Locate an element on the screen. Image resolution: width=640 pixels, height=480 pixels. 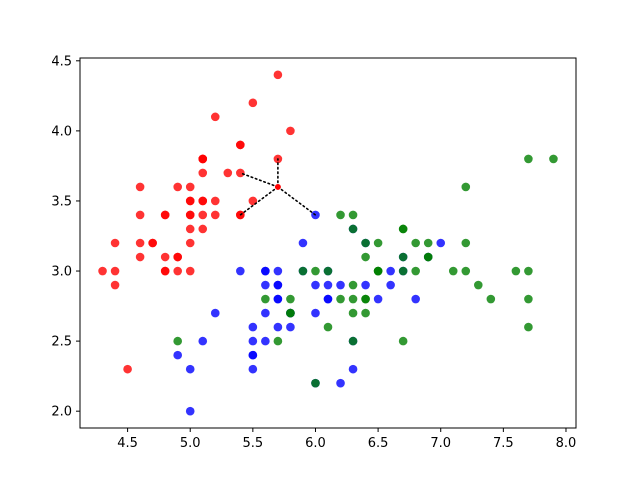
x-tick-label-1: 5.0 is located at coordinates (190, 443).